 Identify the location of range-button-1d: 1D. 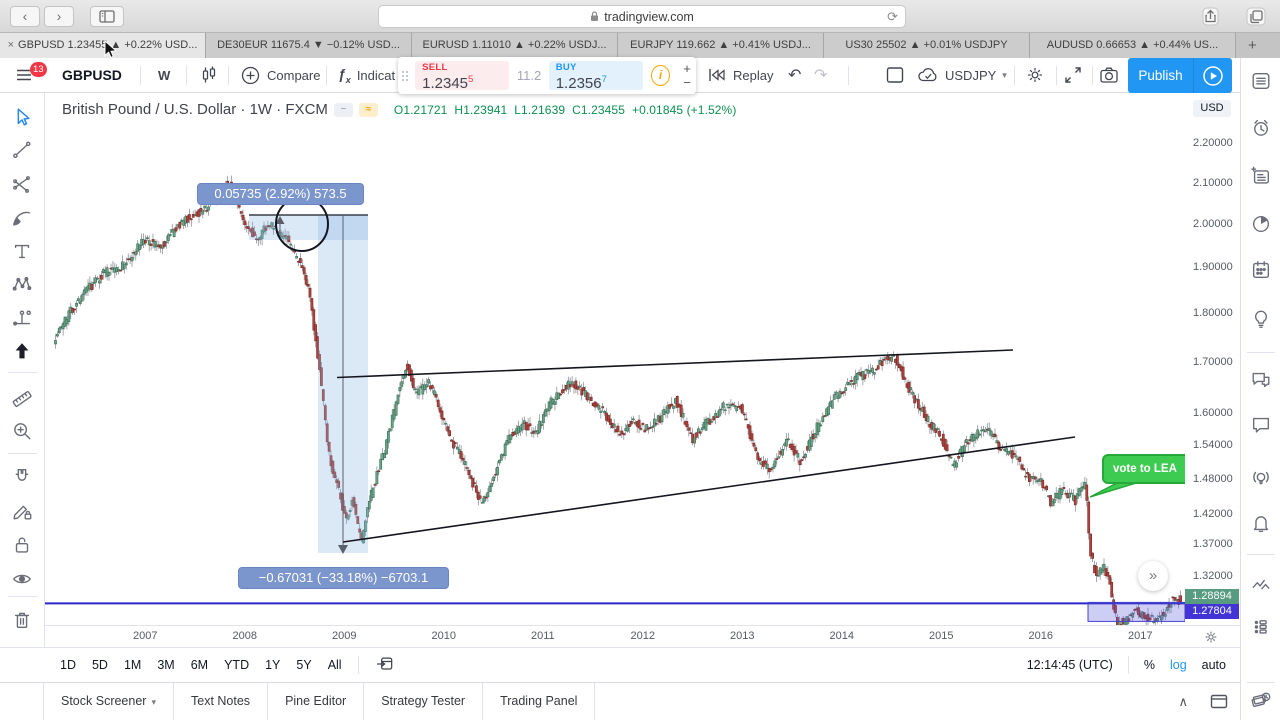
(68, 665).